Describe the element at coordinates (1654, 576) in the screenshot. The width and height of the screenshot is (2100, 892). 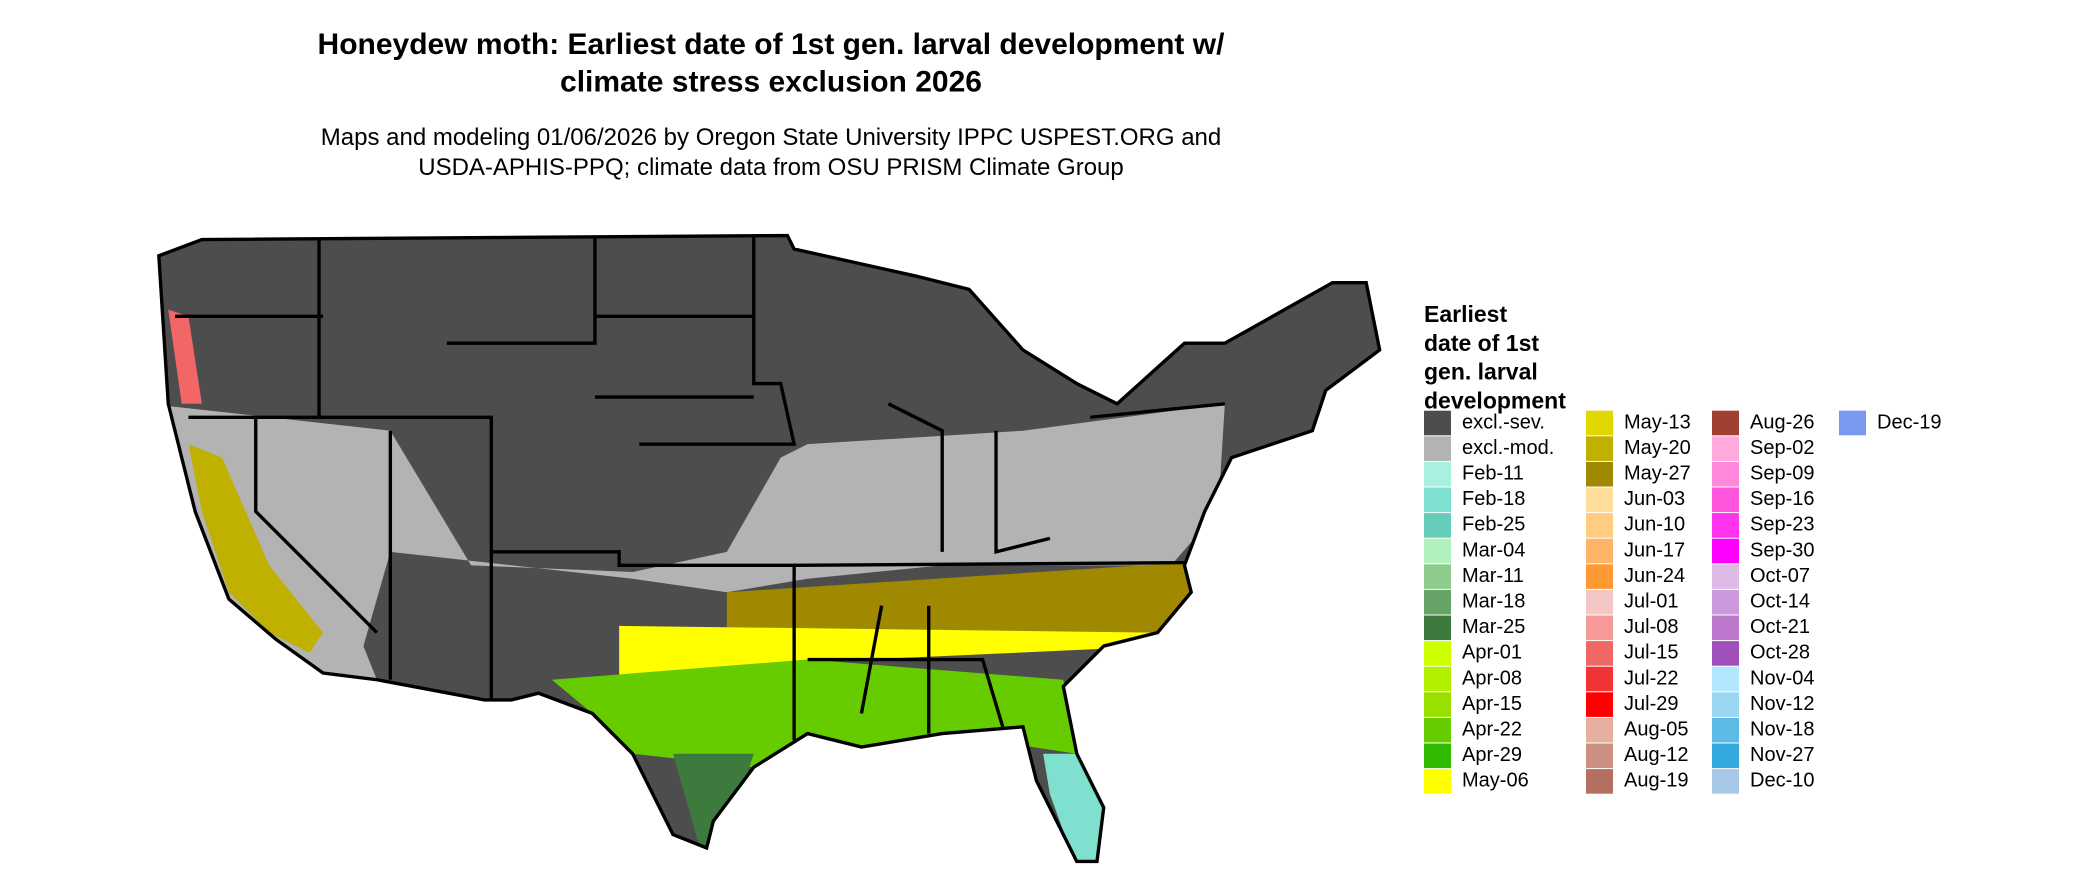
I see `legend-label: Jun-24` at that location.